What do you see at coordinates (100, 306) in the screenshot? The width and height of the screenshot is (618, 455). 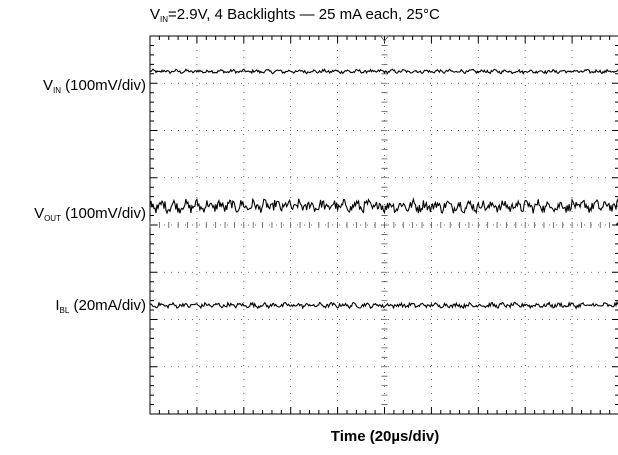 I see `series-label-ibl: IBL (20mA/div)` at bounding box center [100, 306].